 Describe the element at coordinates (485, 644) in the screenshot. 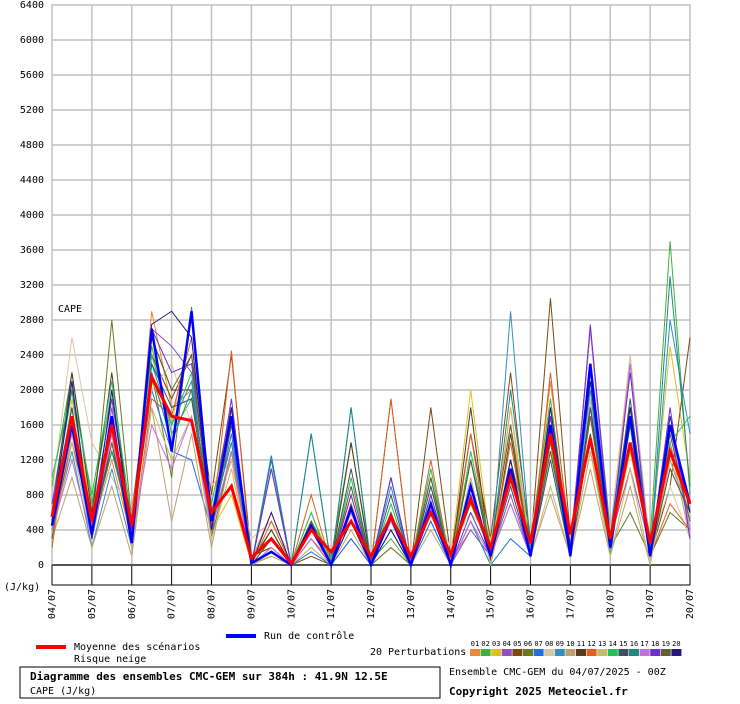

I see `legend-label: 02` at that location.